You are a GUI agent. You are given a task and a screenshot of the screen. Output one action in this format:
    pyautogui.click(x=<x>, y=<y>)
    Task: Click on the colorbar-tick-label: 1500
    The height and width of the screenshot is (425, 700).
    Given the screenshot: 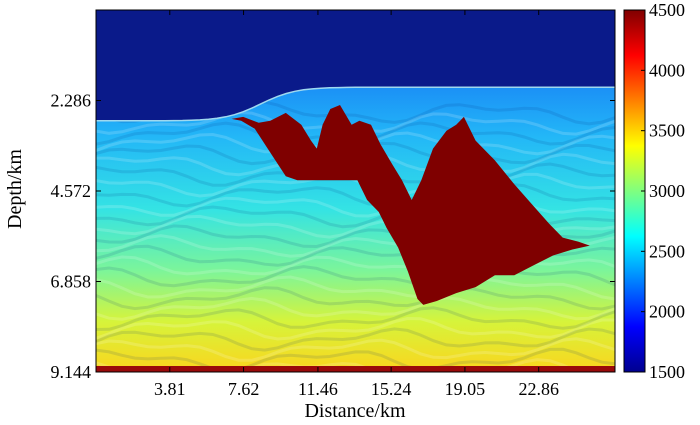 What is the action you would take?
    pyautogui.click(x=667, y=372)
    